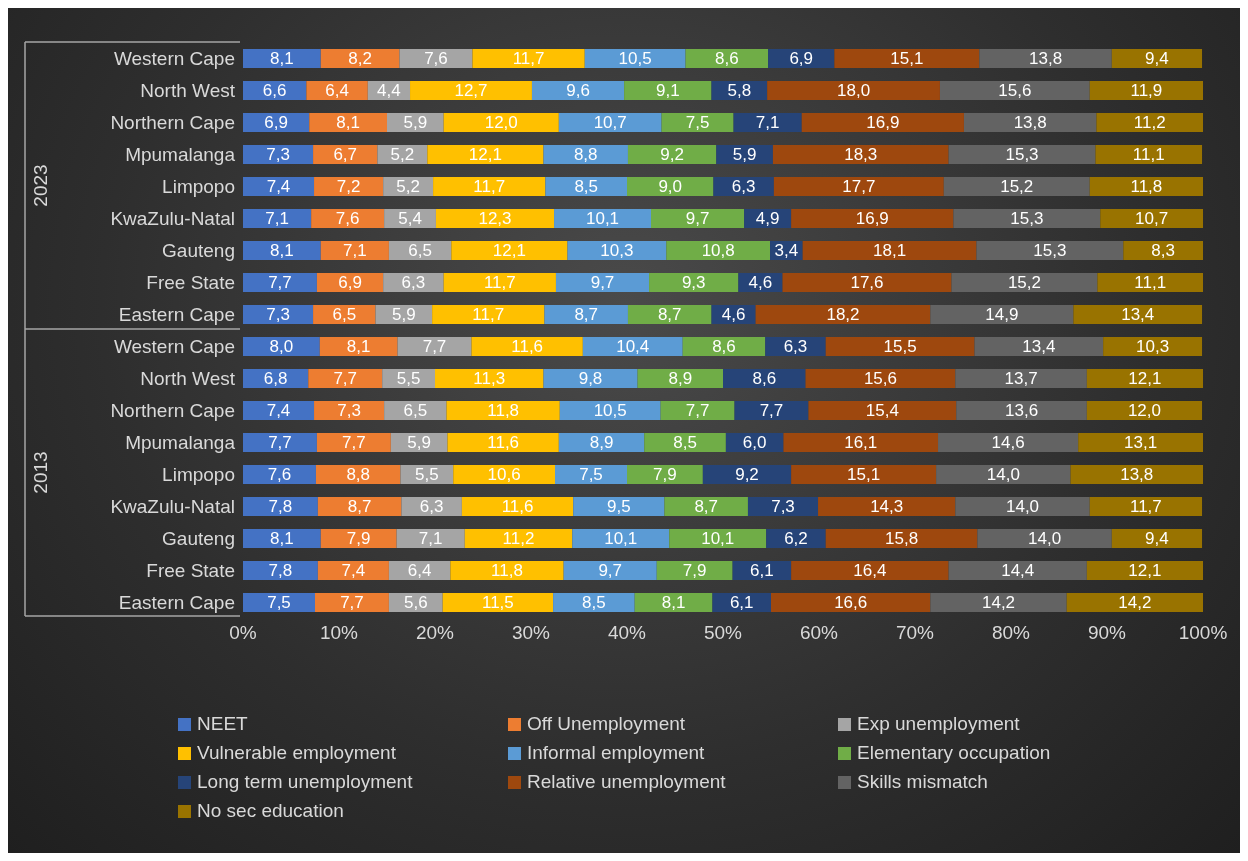 This screenshot has height=861, width=1248. What do you see at coordinates (633, 346) in the screenshot?
I see `data-label: 10,4` at bounding box center [633, 346].